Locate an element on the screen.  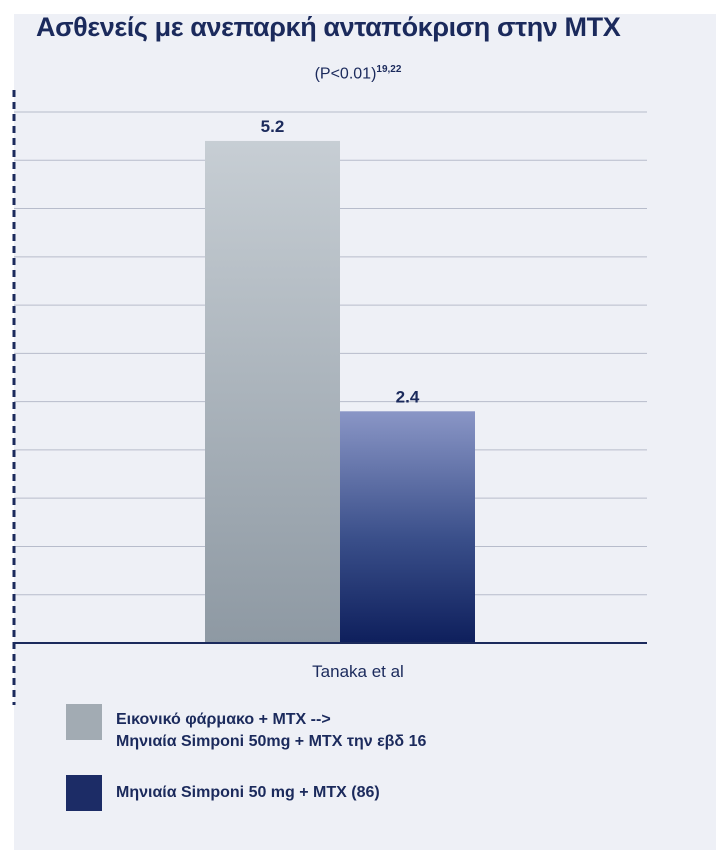
legend-item-simponi: Μηνιαία Simponi 50 mg + MTX (86) is located at coordinates (246, 793).